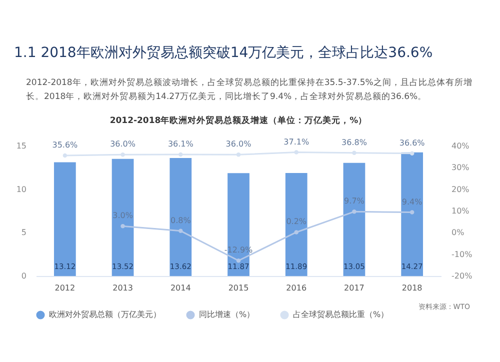  I want to click on legend-label: 占全球贸易总额比重（%）, so click(341, 314).